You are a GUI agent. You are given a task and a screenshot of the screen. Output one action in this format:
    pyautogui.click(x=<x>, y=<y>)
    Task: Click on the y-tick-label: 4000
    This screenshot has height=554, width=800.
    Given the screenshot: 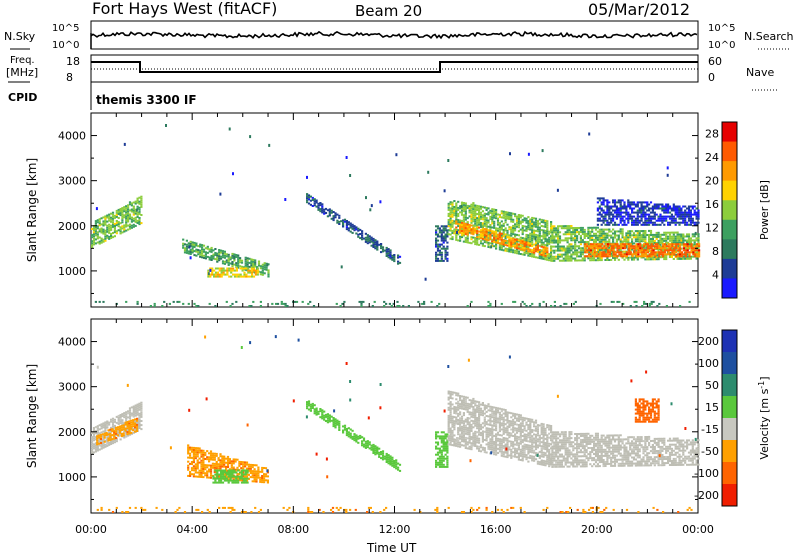 What is the action you would take?
    pyautogui.click(x=72, y=136)
    